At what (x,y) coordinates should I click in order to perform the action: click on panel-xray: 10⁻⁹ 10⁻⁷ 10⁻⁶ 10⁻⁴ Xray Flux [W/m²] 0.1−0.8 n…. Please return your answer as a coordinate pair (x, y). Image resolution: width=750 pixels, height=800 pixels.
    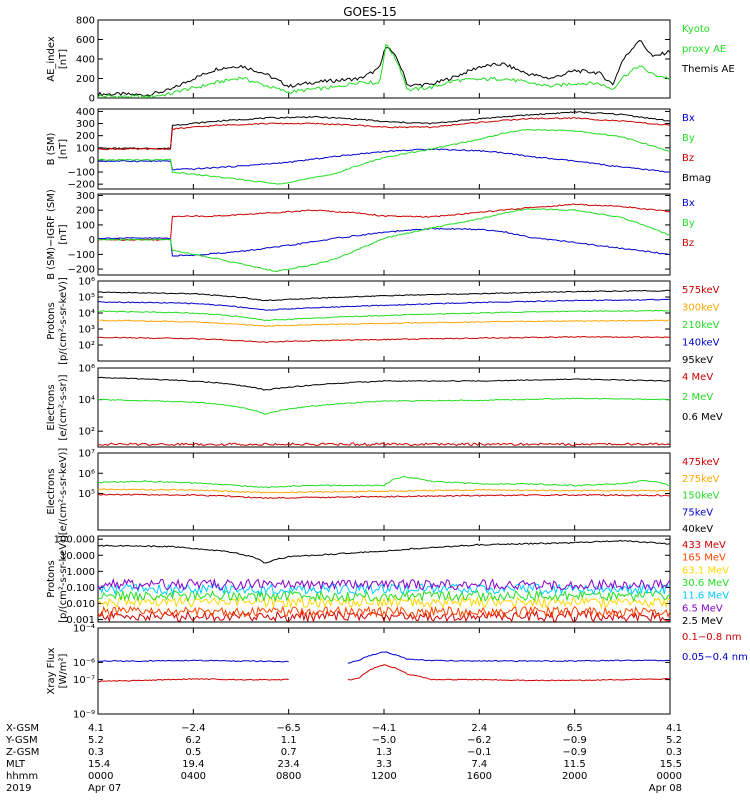
    Looking at the image, I should click on (397, 672).